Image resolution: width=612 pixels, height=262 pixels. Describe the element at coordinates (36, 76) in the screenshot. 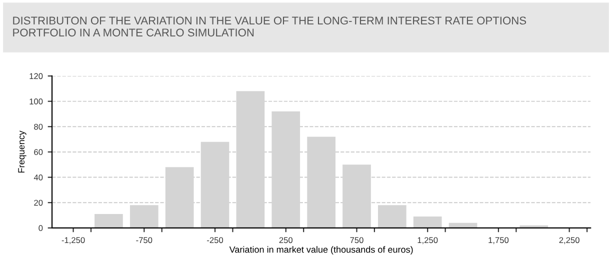

I see `y-tick-label: 120` at that location.